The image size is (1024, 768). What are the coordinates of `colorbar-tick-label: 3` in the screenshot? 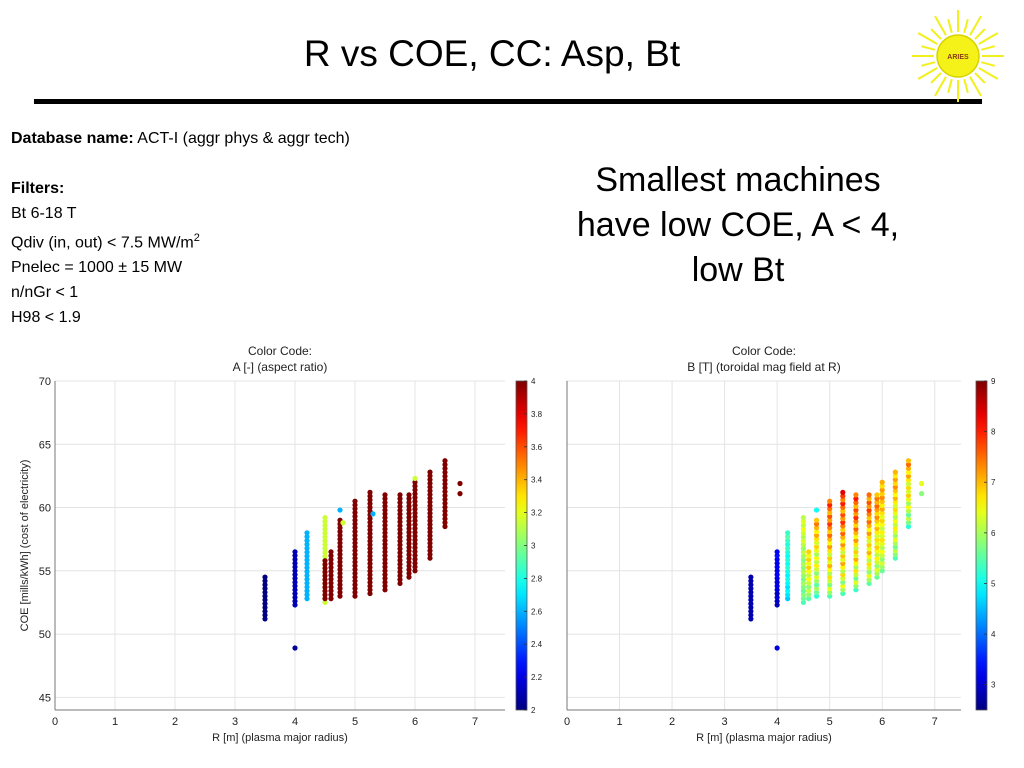 It's located at (533, 546).